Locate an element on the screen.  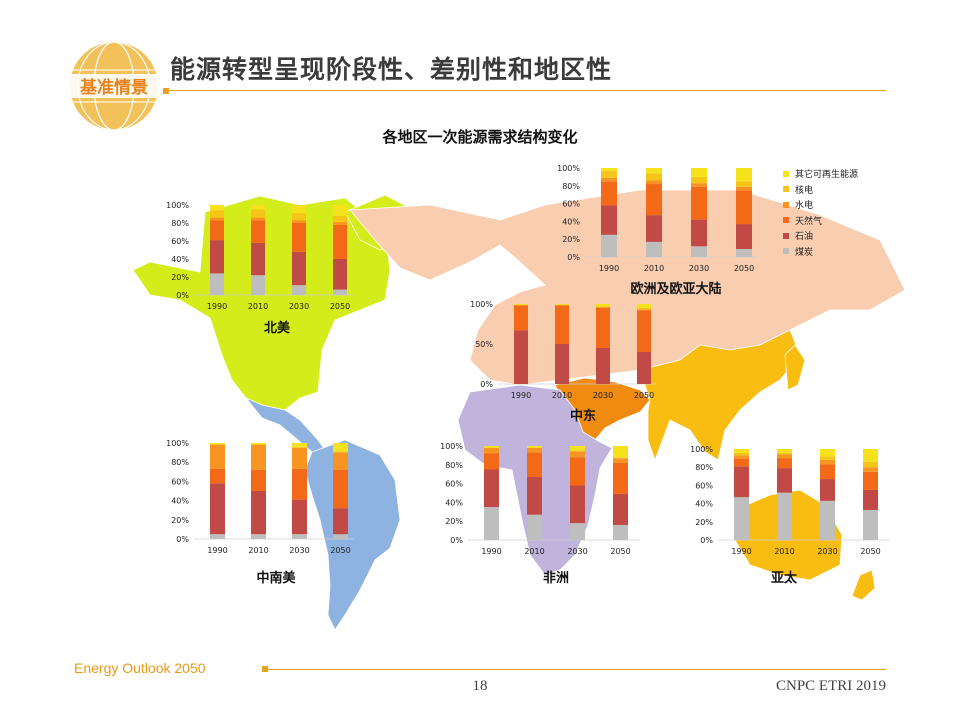
page-number: 18 is located at coordinates (480, 686).